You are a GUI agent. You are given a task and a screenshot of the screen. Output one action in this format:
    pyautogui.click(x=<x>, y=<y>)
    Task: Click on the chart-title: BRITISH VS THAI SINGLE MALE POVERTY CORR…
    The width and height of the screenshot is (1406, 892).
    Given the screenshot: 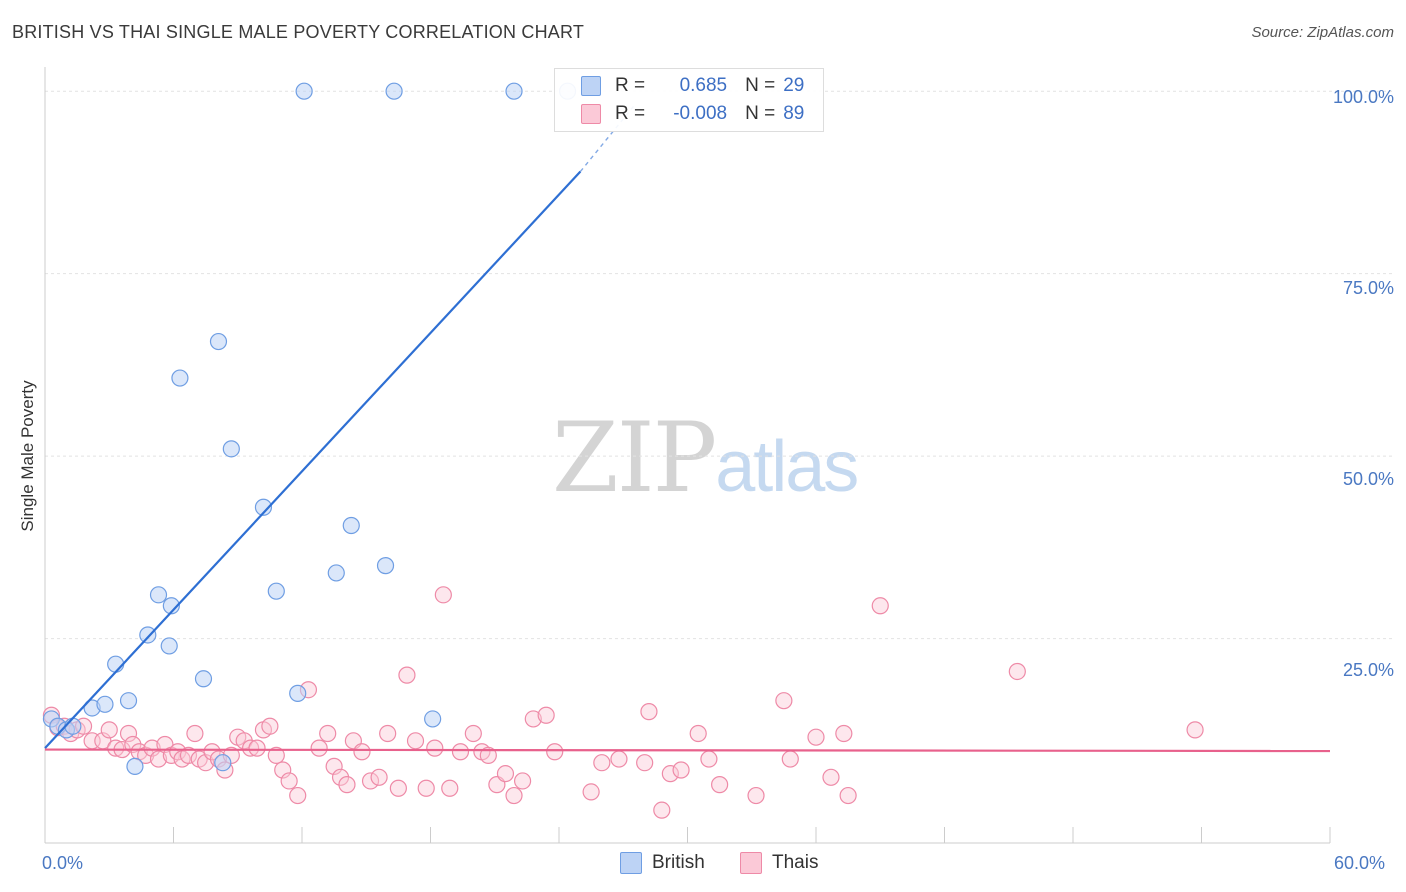 What is the action you would take?
    pyautogui.click(x=298, y=32)
    